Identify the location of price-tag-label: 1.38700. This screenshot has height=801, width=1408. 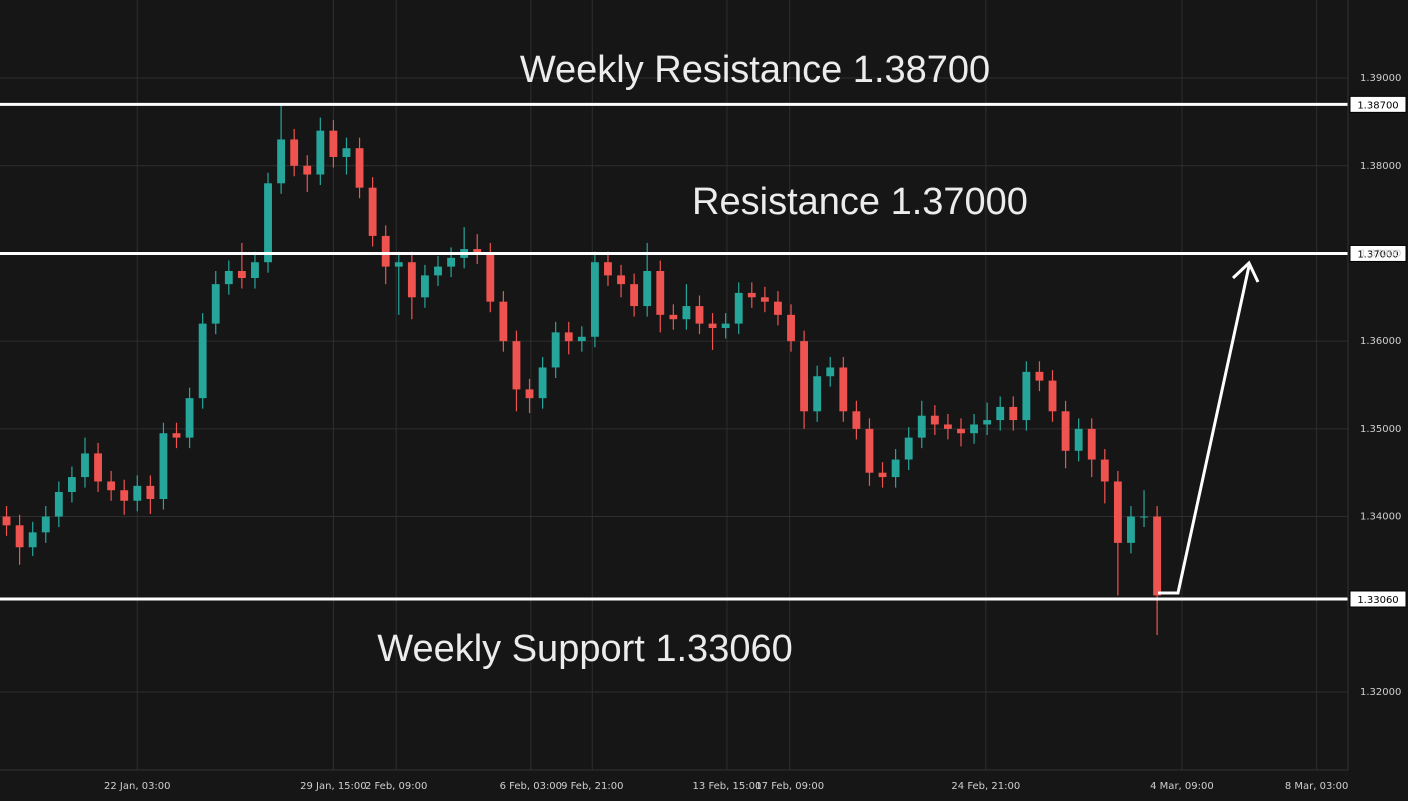
(1377, 105).